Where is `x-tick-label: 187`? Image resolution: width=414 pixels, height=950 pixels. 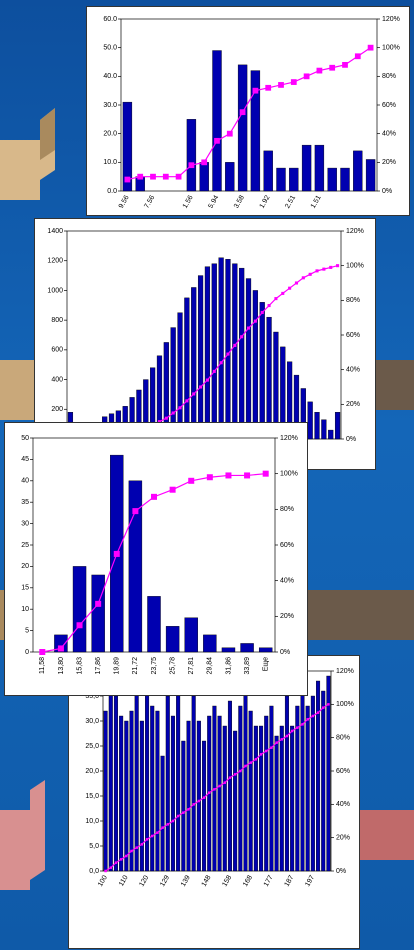
x-tick-label: 187 is located at coordinates (290, 881).